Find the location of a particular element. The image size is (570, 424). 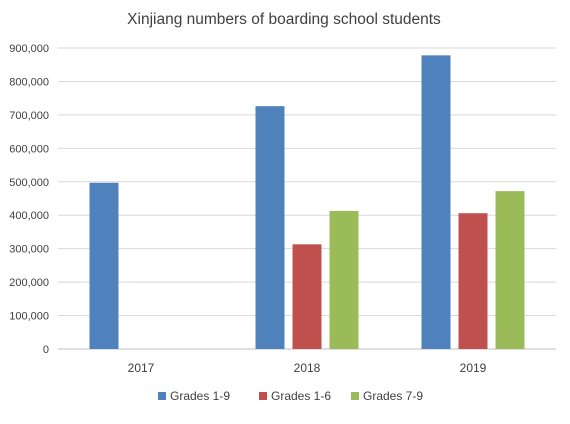

legend: Grades 1-9 Grades 1-6 Grades 7-9 is located at coordinates (290, 396).